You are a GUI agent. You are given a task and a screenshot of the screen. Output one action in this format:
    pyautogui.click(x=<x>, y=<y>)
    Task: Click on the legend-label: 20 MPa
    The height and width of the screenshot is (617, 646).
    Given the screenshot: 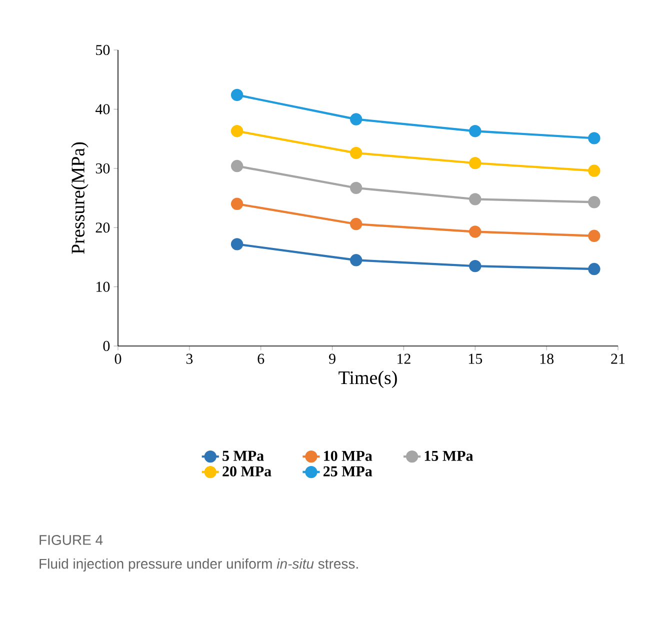 What is the action you would take?
    pyautogui.click(x=247, y=471)
    